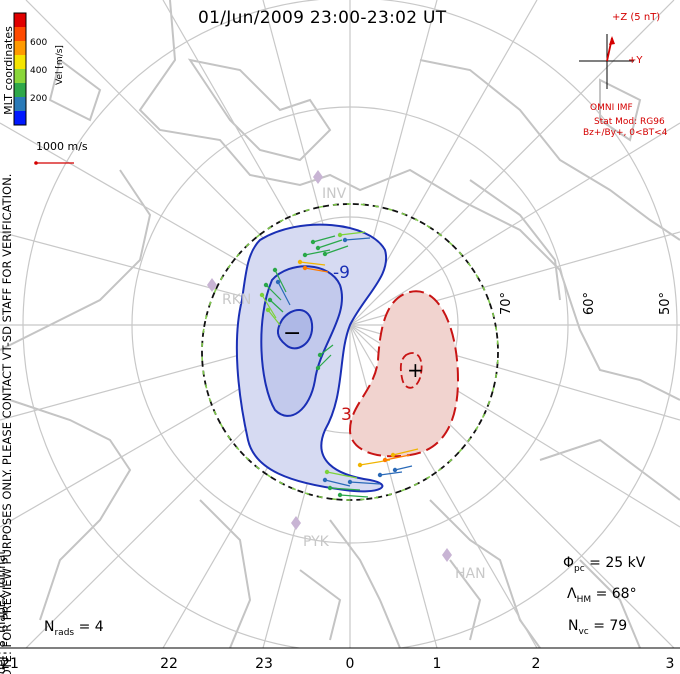  Describe the element at coordinates (670, 664) in the screenshot. I see `mlt-tick-3: 3` at that location.